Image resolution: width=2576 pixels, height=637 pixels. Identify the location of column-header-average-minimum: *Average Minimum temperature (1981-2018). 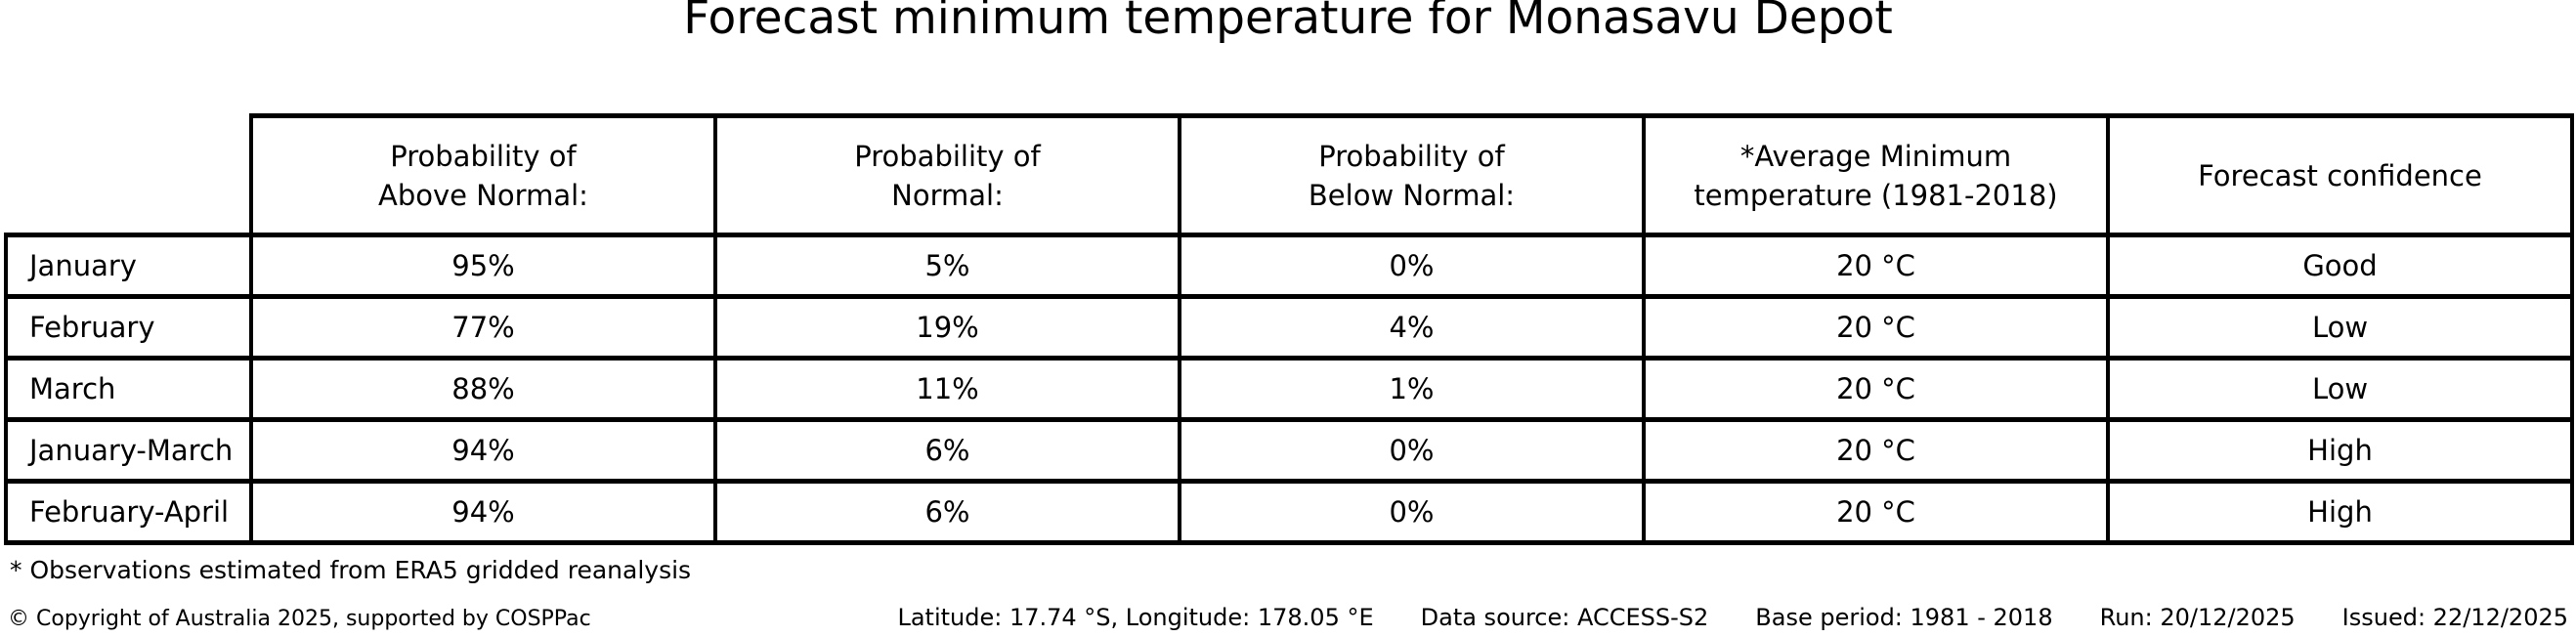
(1876, 175).